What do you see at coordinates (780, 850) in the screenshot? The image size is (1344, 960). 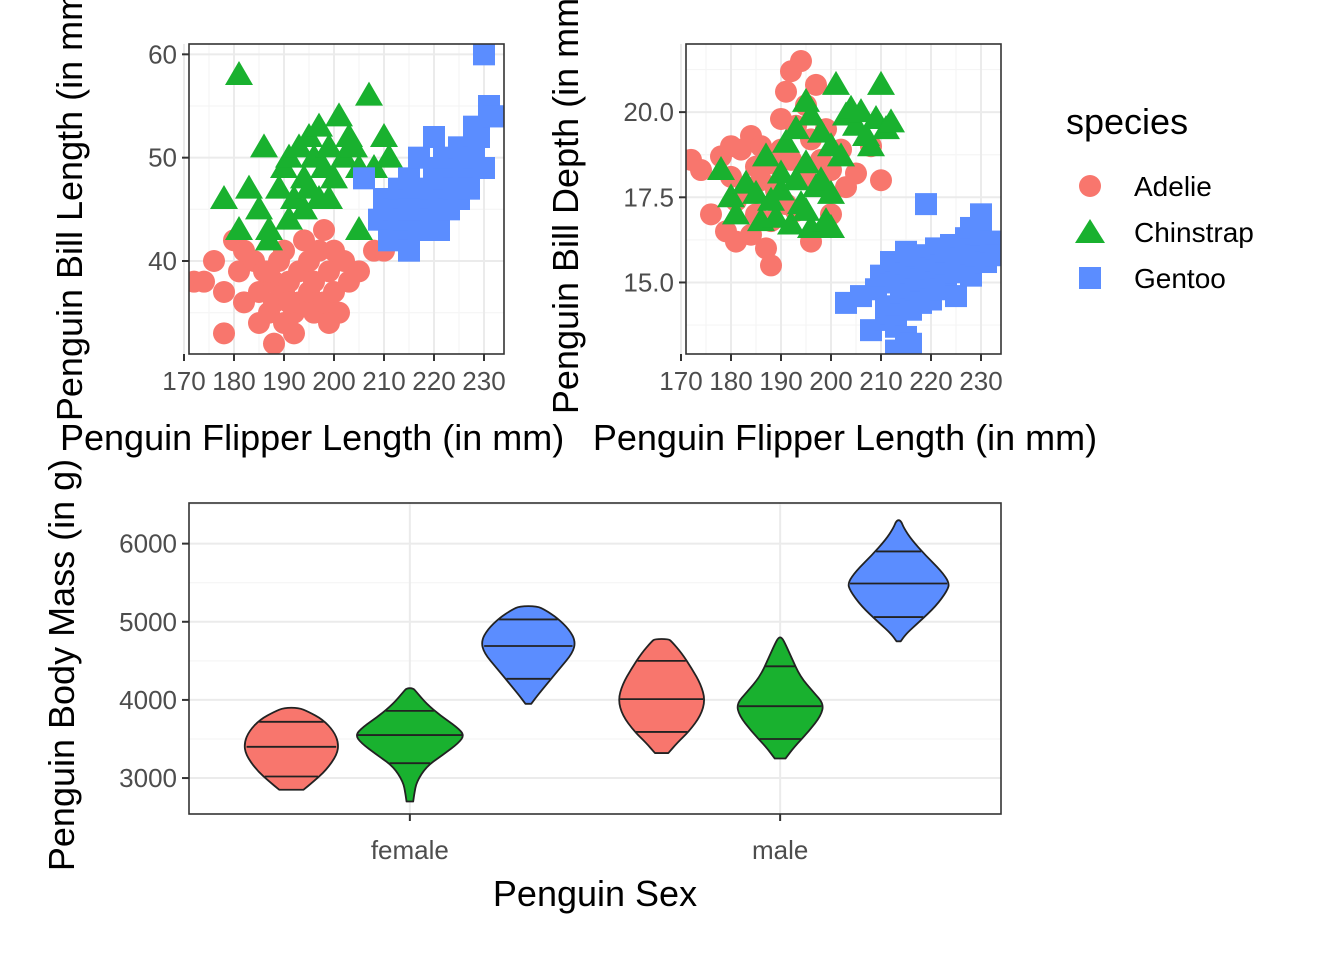 I see `x-tick-label-male: male` at bounding box center [780, 850].